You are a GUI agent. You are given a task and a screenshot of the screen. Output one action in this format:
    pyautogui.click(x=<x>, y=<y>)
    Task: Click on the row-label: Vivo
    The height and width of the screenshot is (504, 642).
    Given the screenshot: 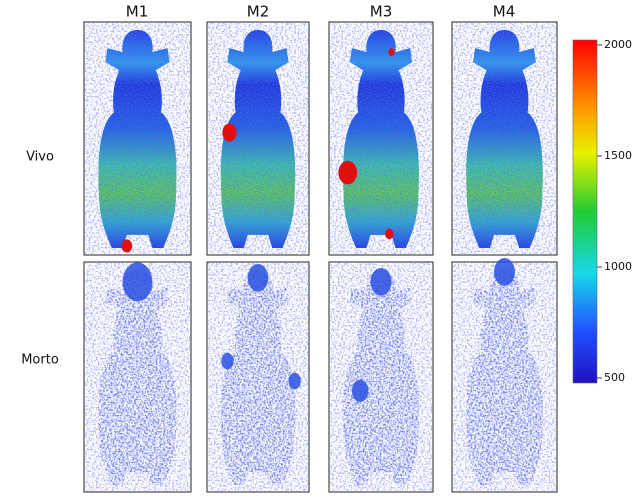 What is the action you would take?
    pyautogui.click(x=40, y=157)
    